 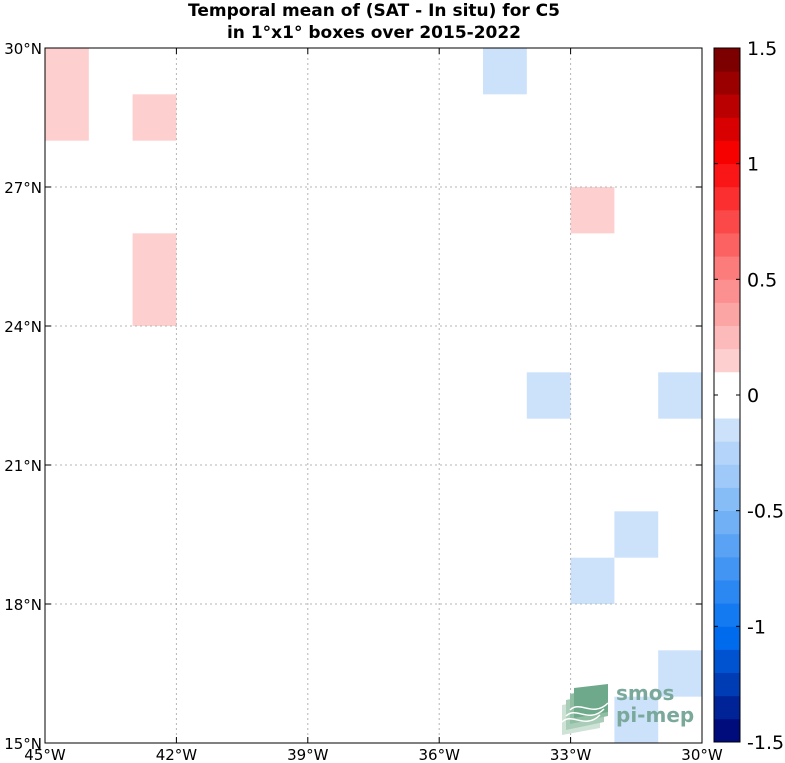 I want to click on colorbar-tick-label: 0, so click(x=753, y=396).